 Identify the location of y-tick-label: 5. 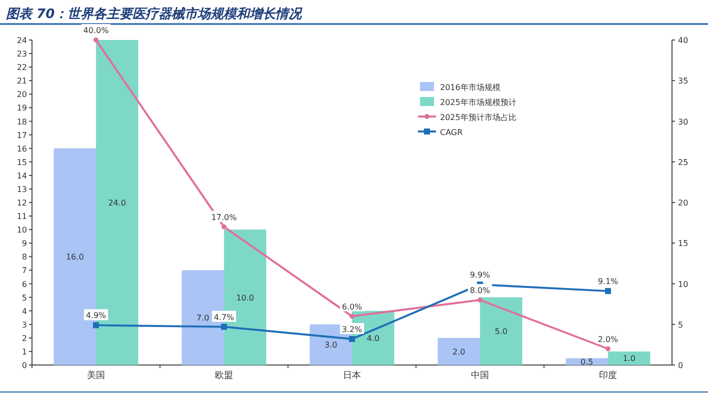
(24, 297).